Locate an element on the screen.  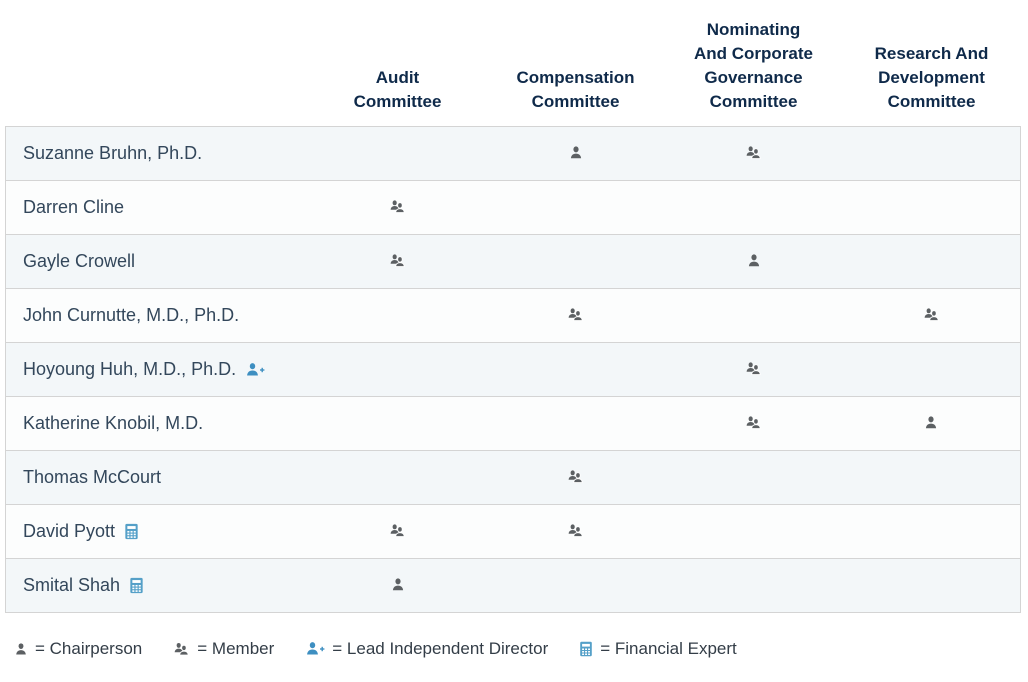
table-row: Gayle Crowell is located at coordinates (513, 261).